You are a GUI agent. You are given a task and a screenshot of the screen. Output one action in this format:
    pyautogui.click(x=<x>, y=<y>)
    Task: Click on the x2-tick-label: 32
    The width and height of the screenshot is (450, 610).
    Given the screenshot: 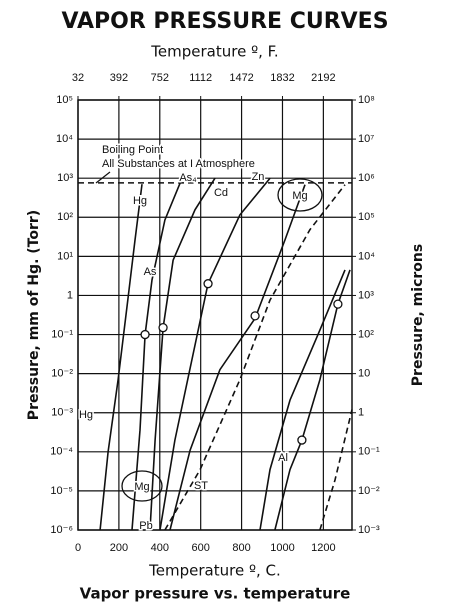 What is the action you would take?
    pyautogui.click(x=78, y=78)
    